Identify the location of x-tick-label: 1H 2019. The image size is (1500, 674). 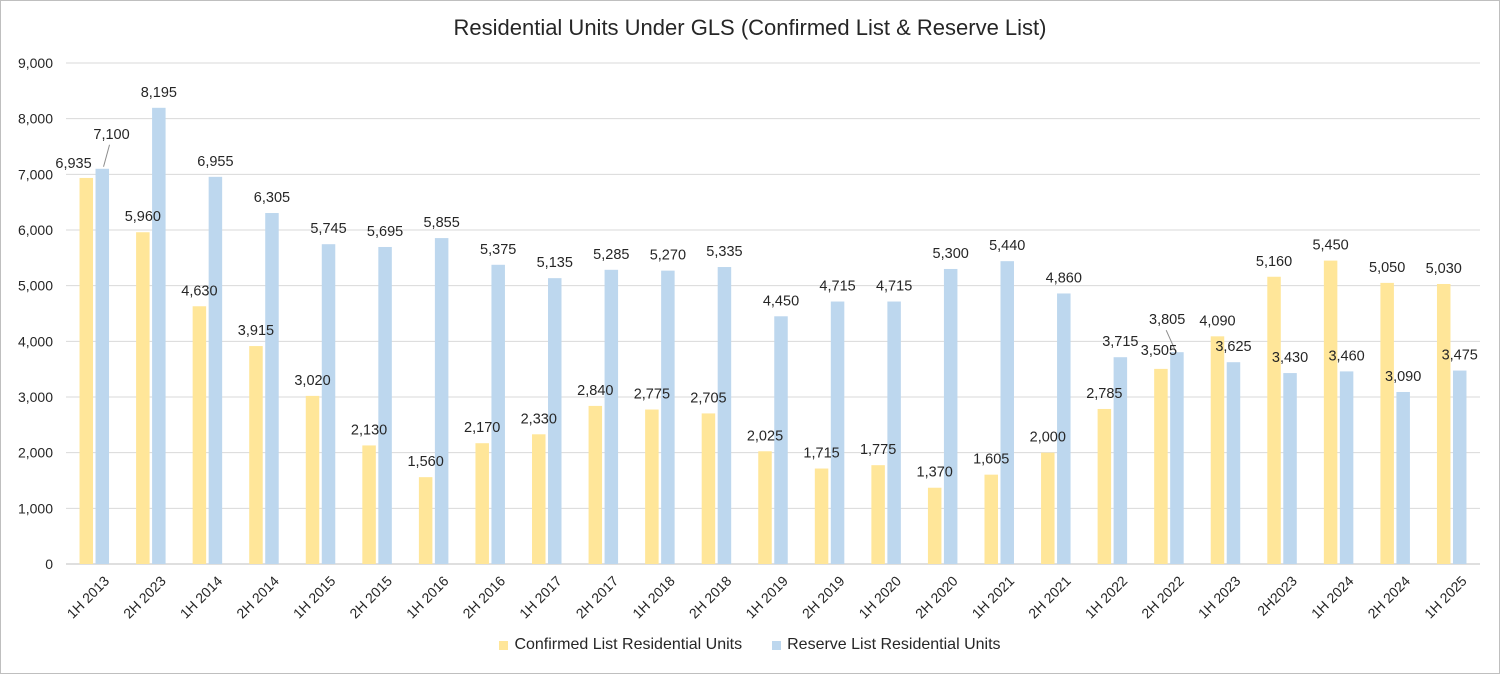
(766, 597).